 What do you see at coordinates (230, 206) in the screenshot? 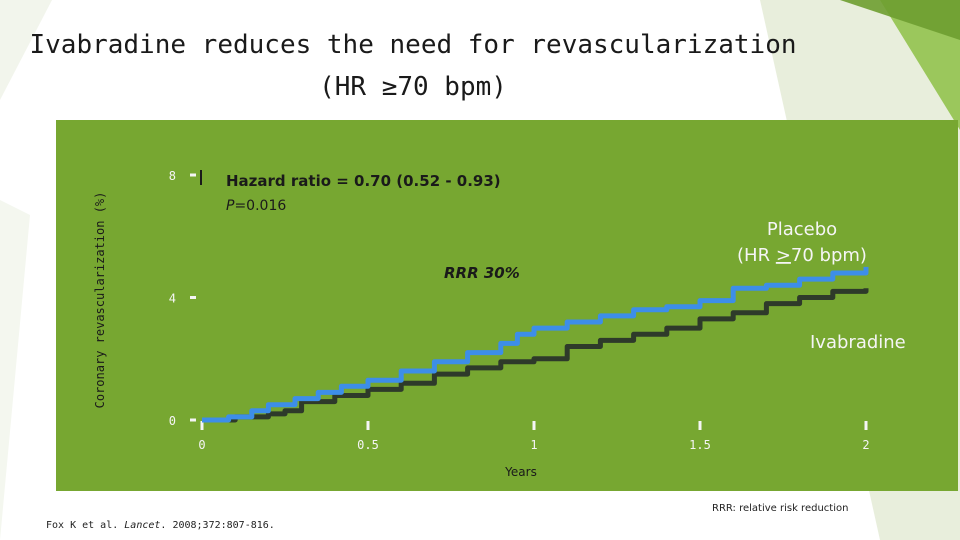
I see `p-value-italic: P` at bounding box center [230, 206].